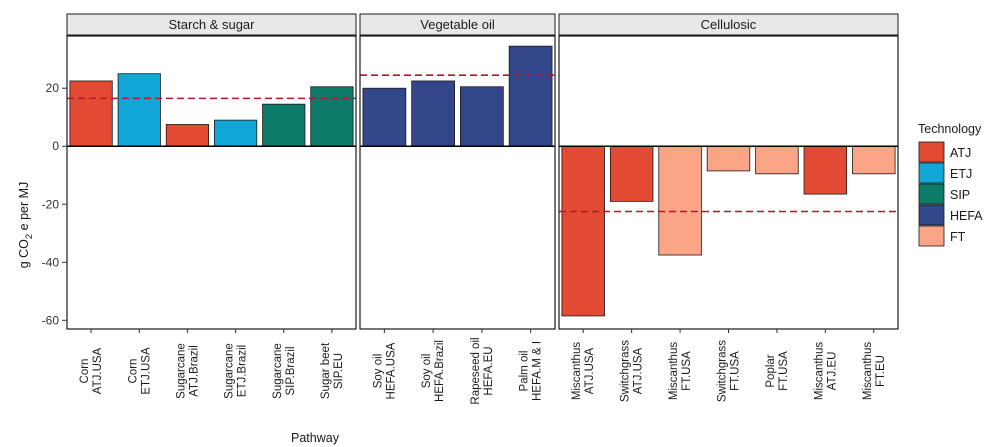 The width and height of the screenshot is (992, 447). What do you see at coordinates (961, 174) in the screenshot?
I see `legend-label: ETJ` at bounding box center [961, 174].